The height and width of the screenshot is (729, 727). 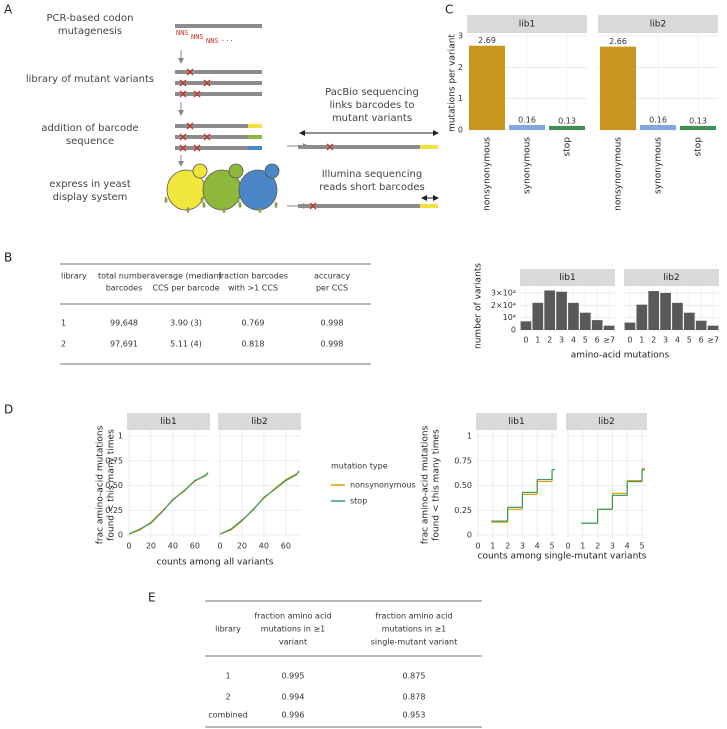 What do you see at coordinates (186, 344) in the screenshot?
I see `table-cell: 5.11 (4)` at bounding box center [186, 344].